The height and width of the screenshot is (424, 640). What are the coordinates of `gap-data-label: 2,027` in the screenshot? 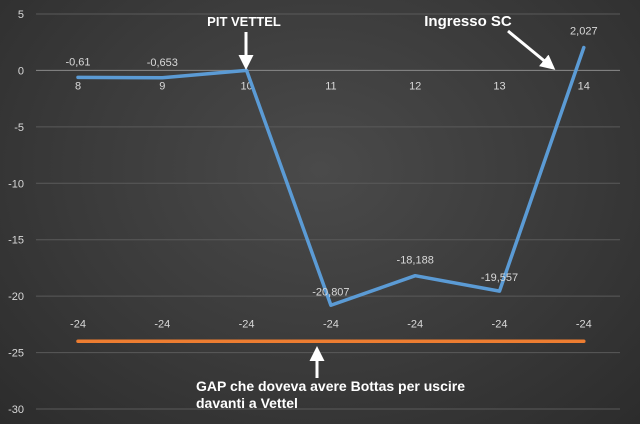 It's located at (584, 32).